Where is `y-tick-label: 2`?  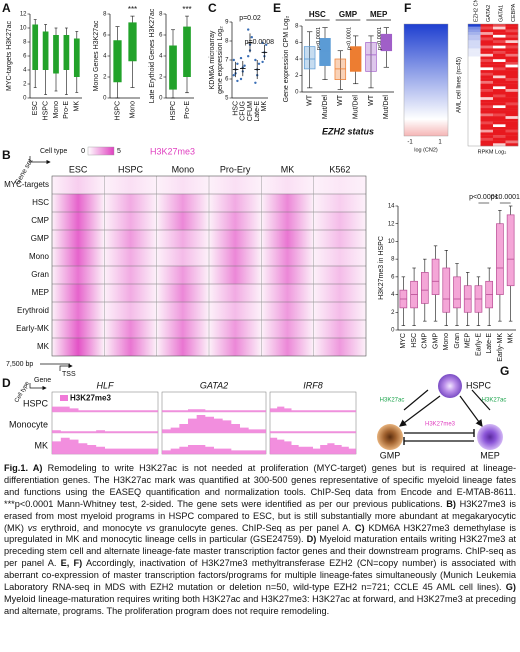 y-tick-label: 2 is located at coordinates (25, 85).